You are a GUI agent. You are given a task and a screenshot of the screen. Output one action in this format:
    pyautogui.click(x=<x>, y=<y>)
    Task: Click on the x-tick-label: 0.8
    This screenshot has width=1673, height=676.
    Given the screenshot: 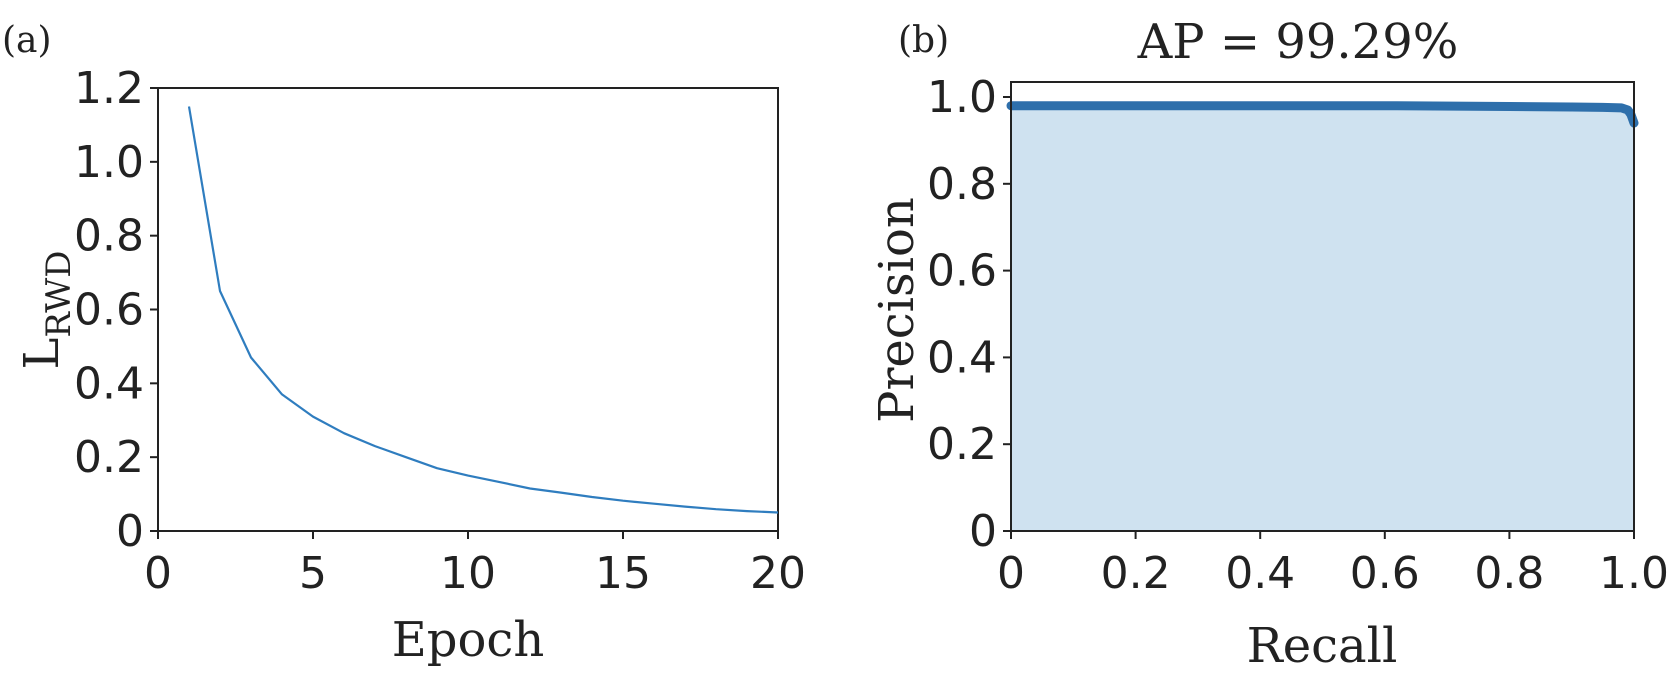 What is the action you would take?
    pyautogui.click(x=1509, y=573)
    